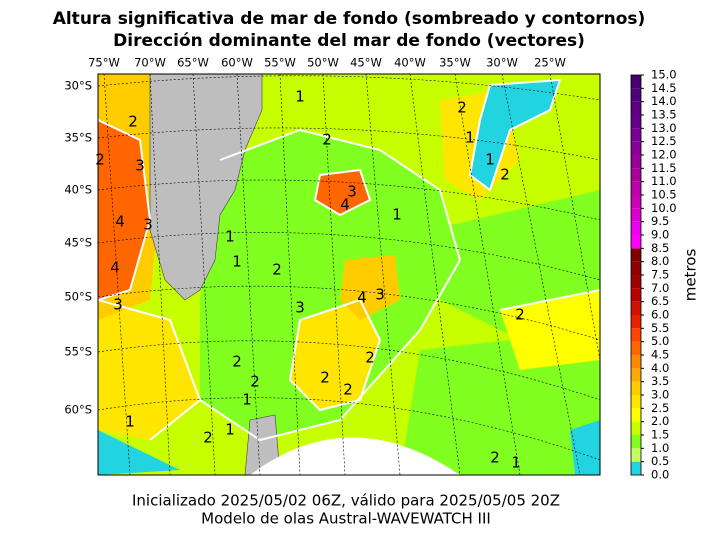  What do you see at coordinates (280, 63) in the screenshot?
I see `lon-label: 55°W` at bounding box center [280, 63].